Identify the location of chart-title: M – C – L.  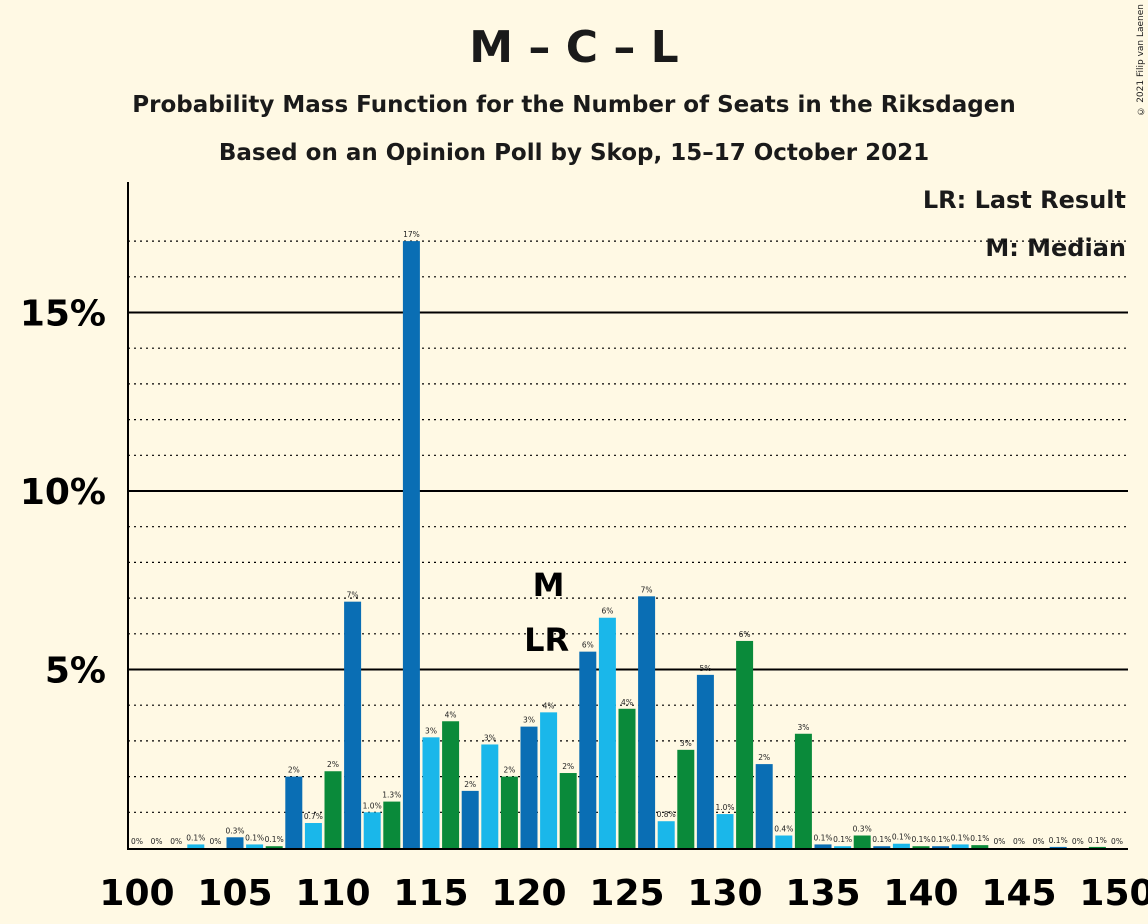
(574, 47).